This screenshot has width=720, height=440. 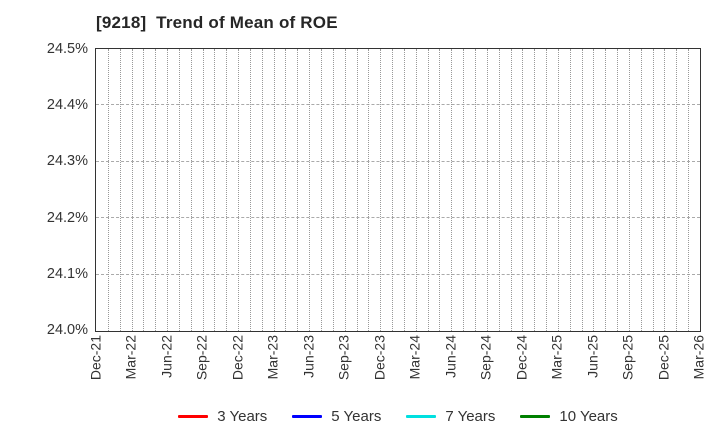 I want to click on y-axis-labels: 24.0% 24.1% 24.2% 24.3% 24.4% 24.5%, so click(x=44, y=189).